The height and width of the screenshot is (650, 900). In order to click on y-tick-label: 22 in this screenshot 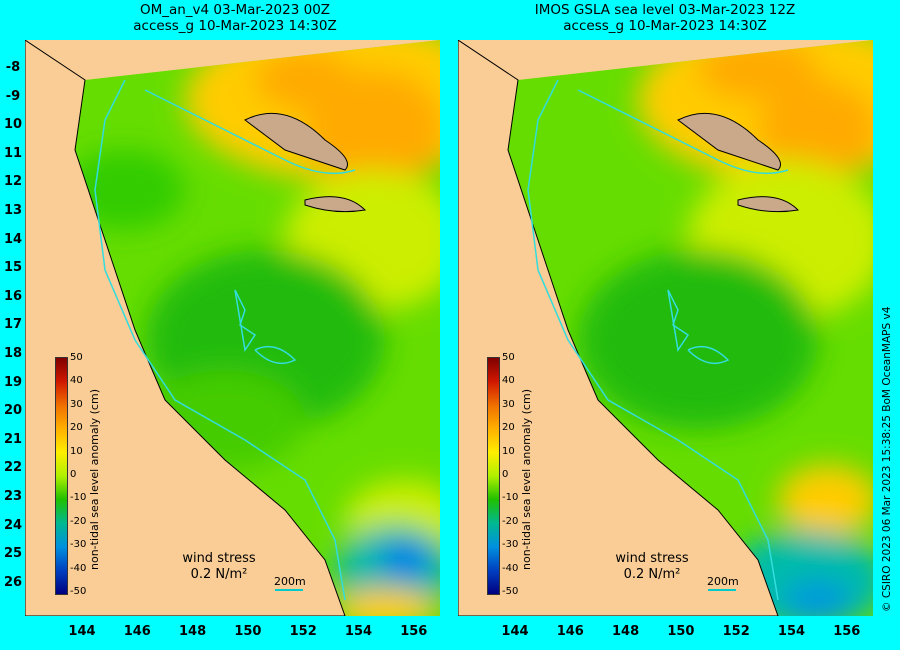, I will do `click(13, 468)`.